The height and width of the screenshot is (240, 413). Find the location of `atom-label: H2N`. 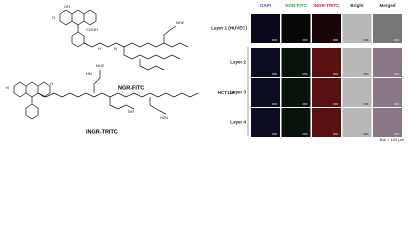

atom-label: H2N is located at coordinates (164, 117).